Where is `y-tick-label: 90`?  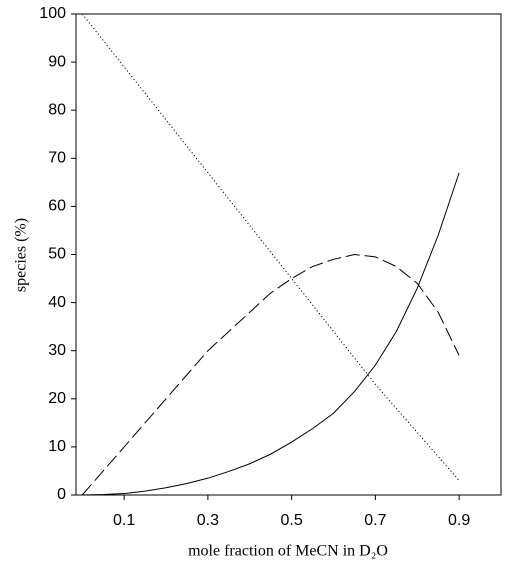
y-tick-label: 90 is located at coordinates (57, 61).